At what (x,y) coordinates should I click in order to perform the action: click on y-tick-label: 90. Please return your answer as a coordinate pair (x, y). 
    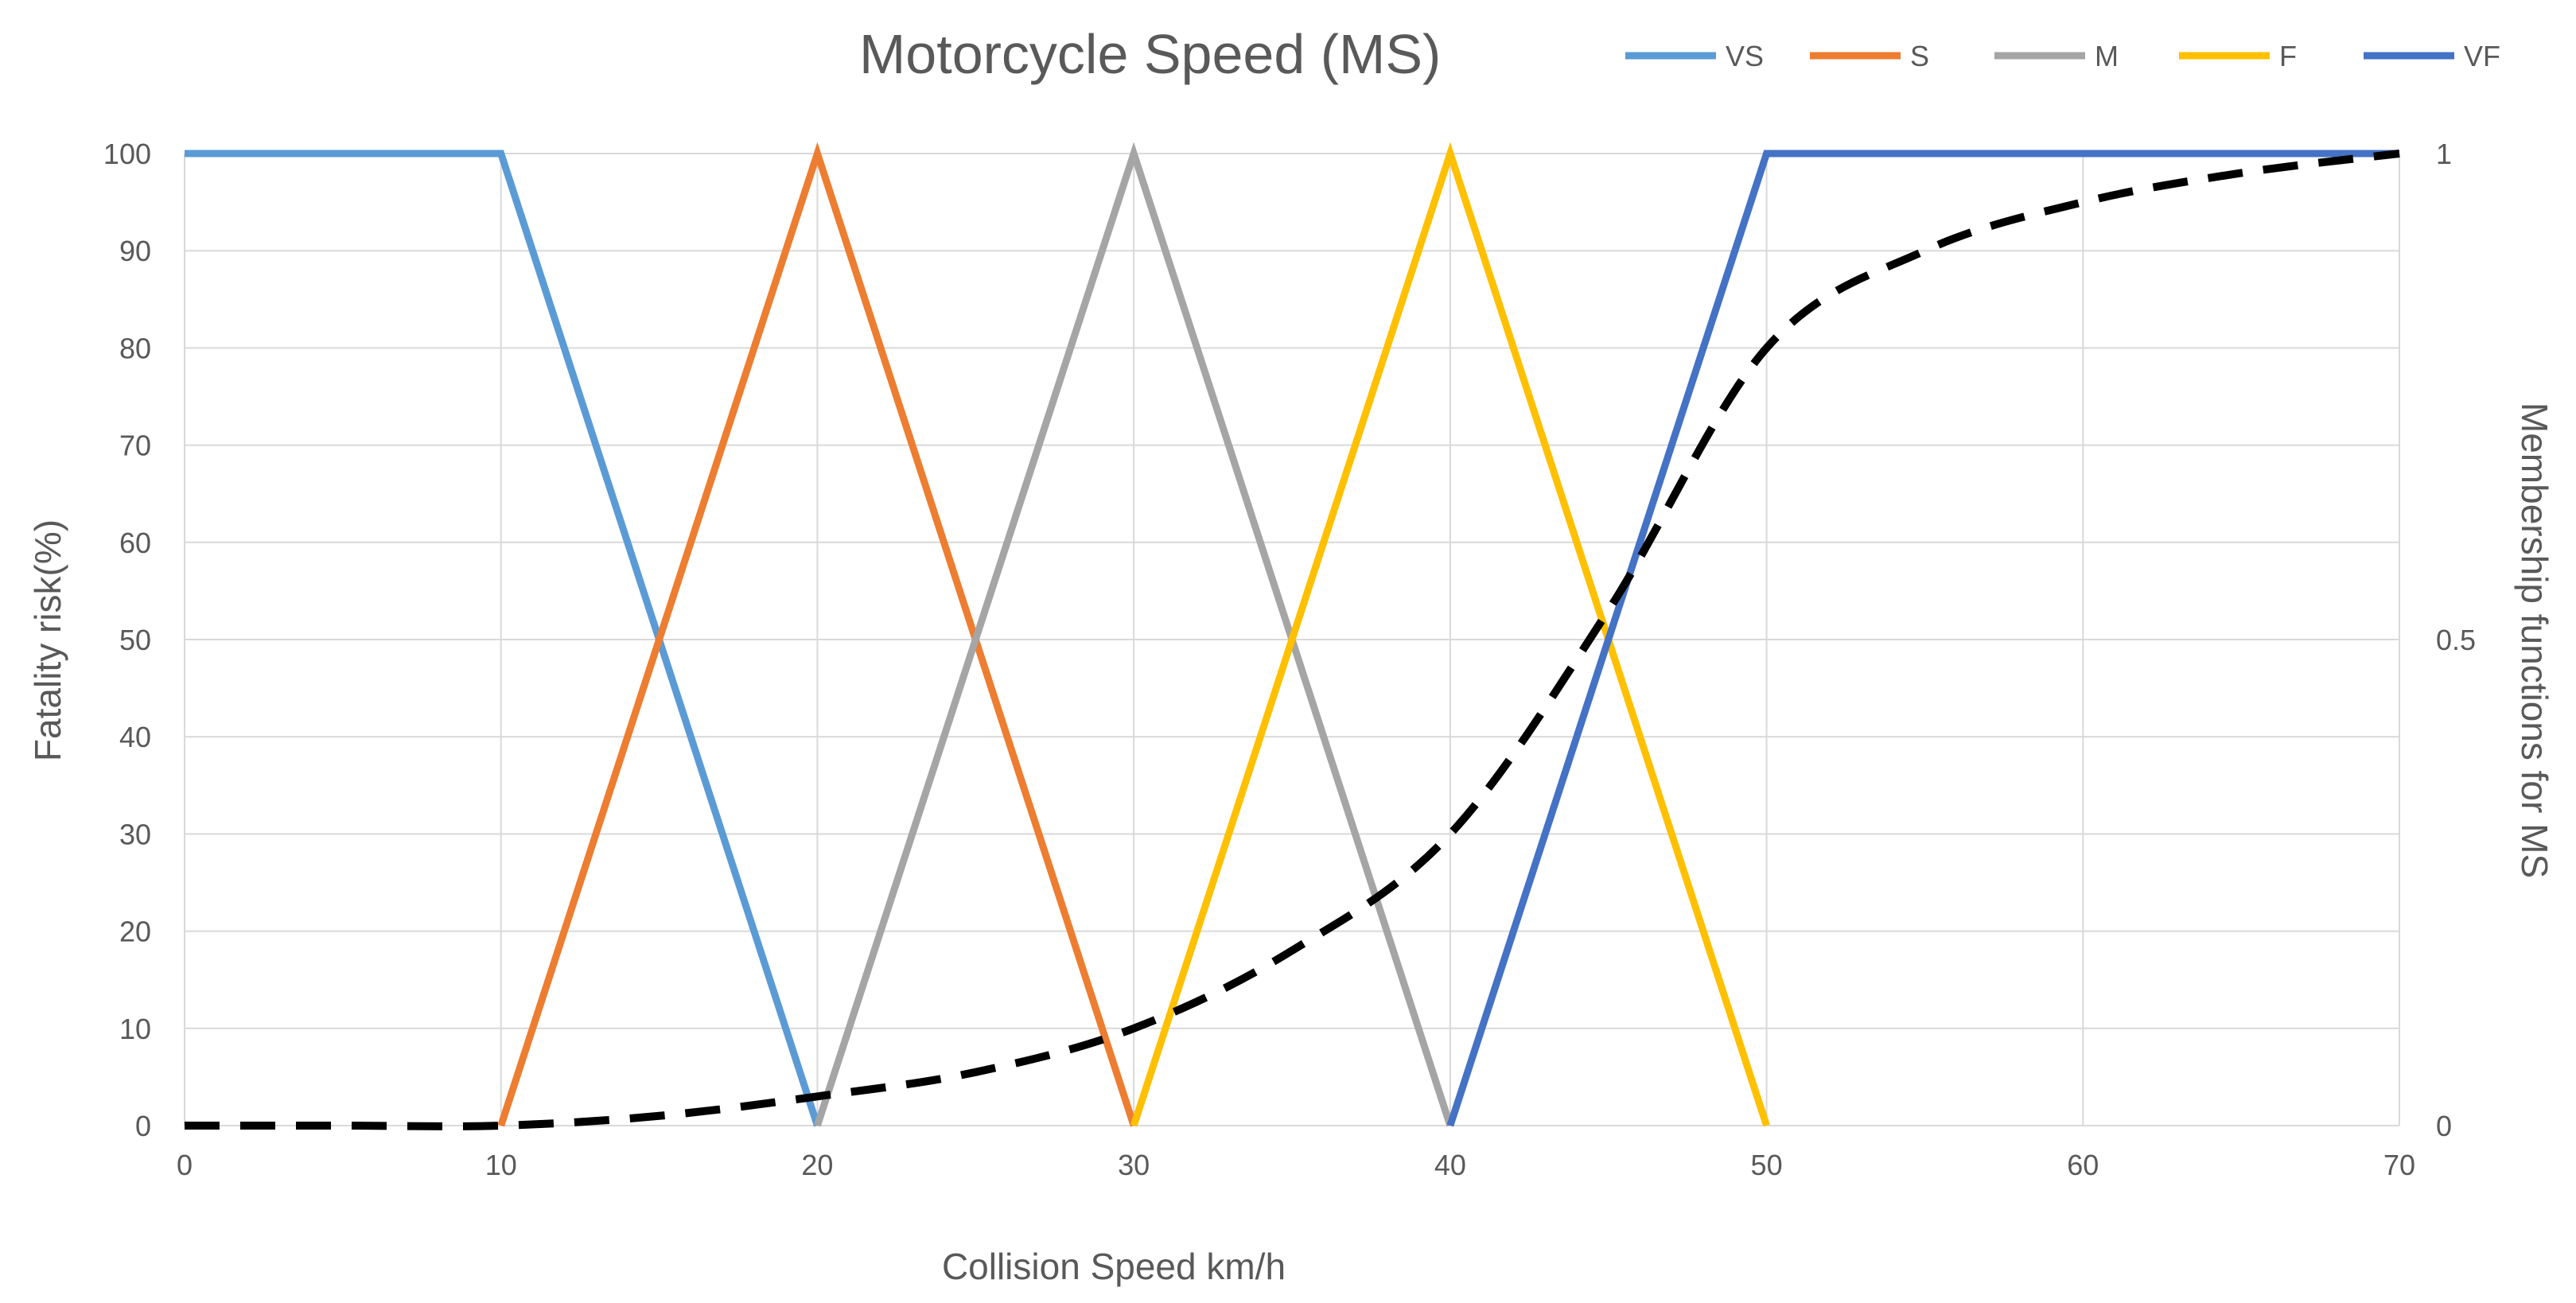
    Looking at the image, I should click on (135, 251).